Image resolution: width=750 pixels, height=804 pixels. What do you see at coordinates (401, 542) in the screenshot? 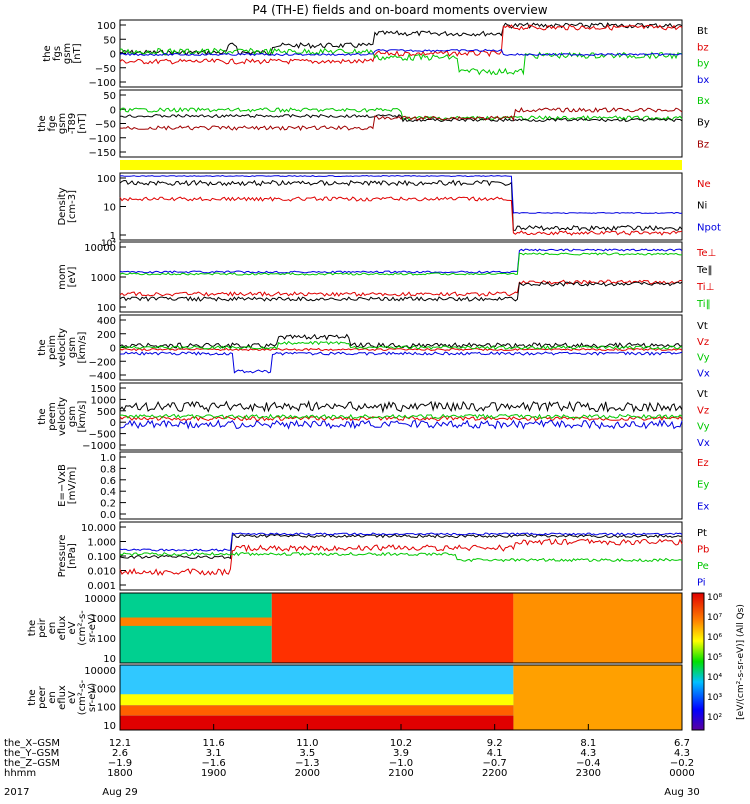
I see `series-Pi` at bounding box center [401, 542].